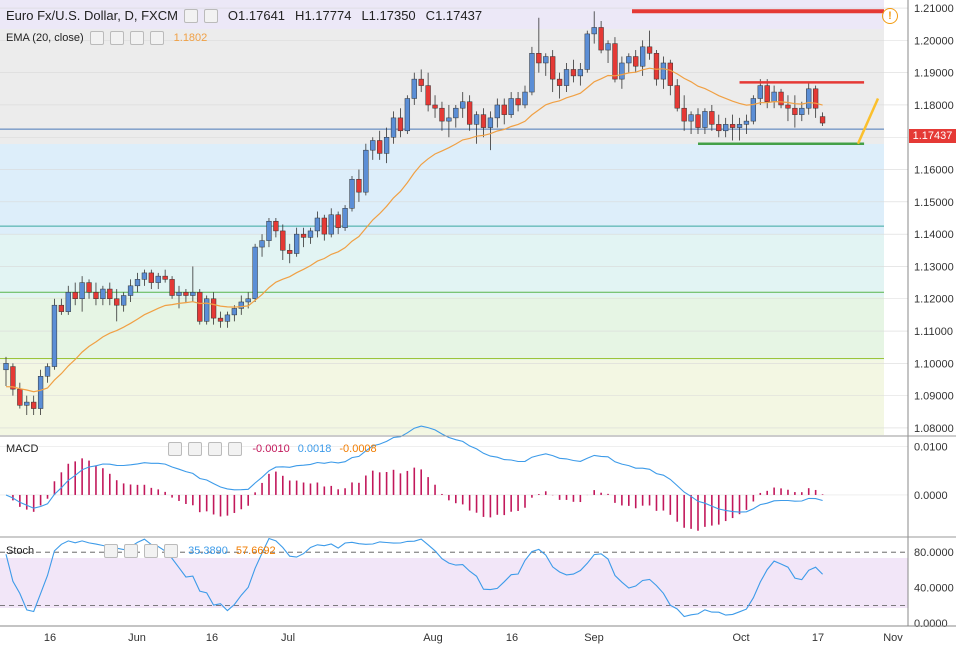 Image resolution: width=956 pixels, height=646 pixels. Describe the element at coordinates (433, 638) in the screenshot. I see `time-tick-label: Aug` at that location.